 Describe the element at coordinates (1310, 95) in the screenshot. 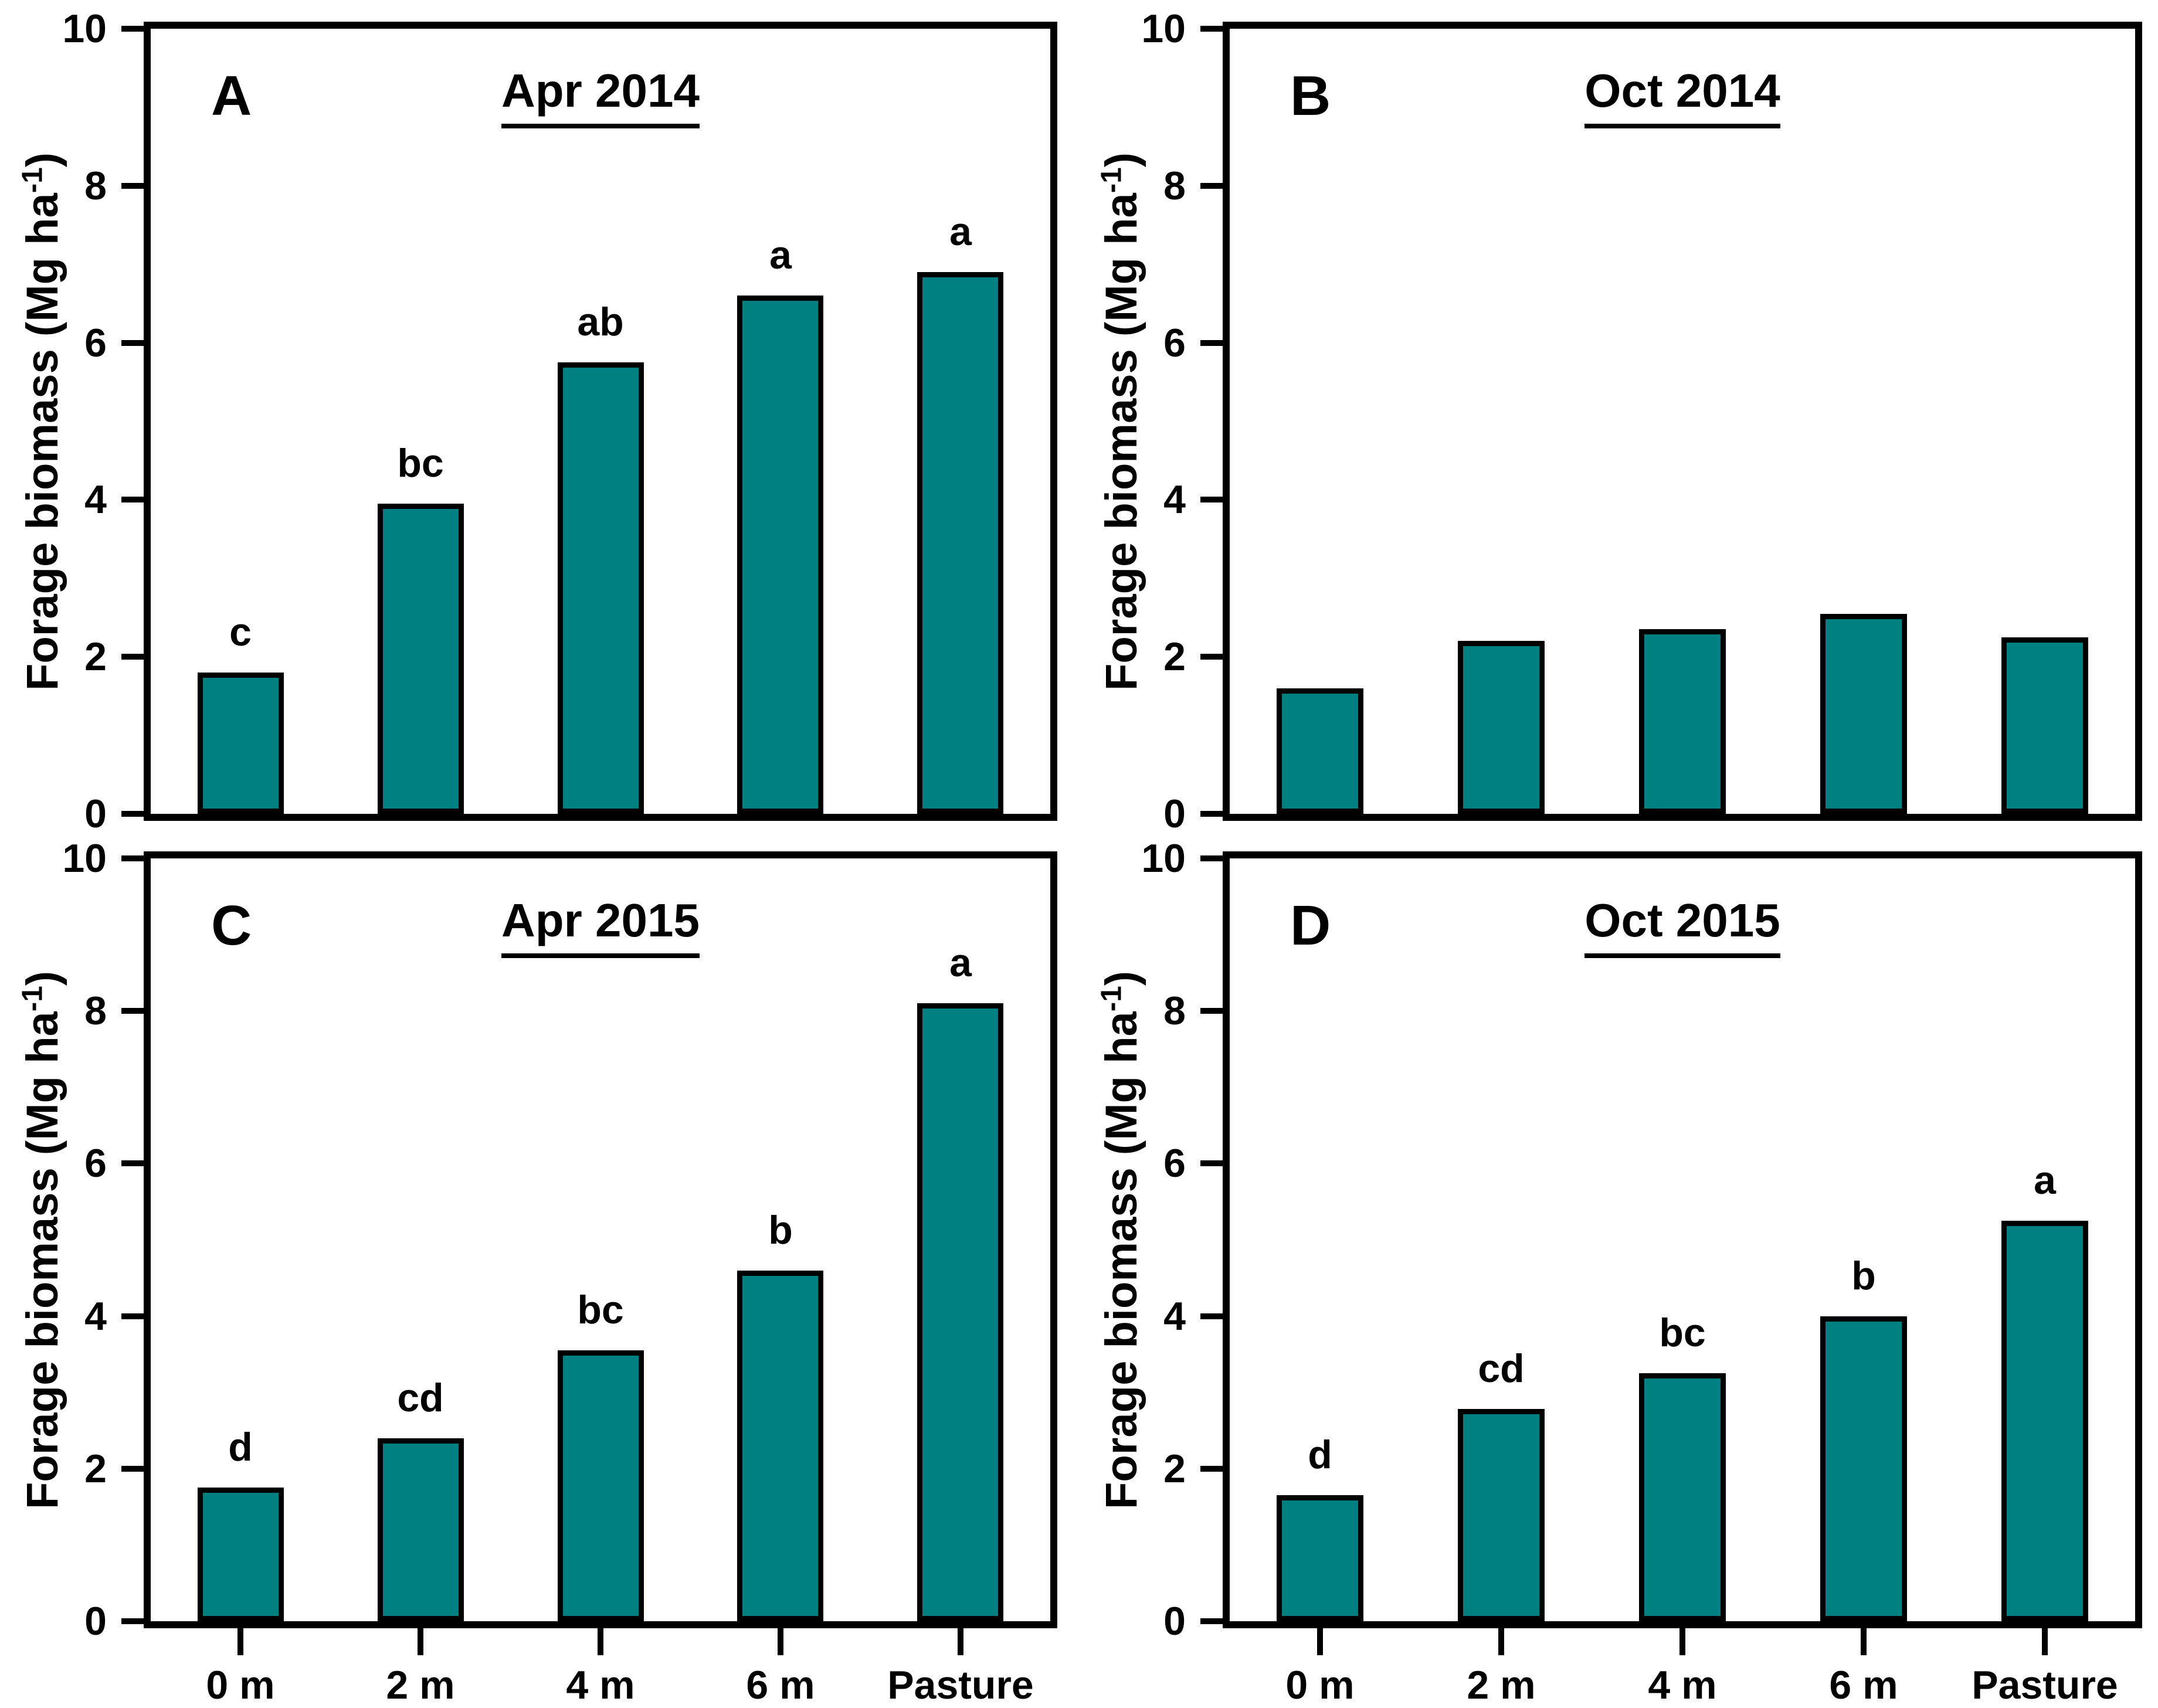

I see `panel-letter-B: B` at that location.